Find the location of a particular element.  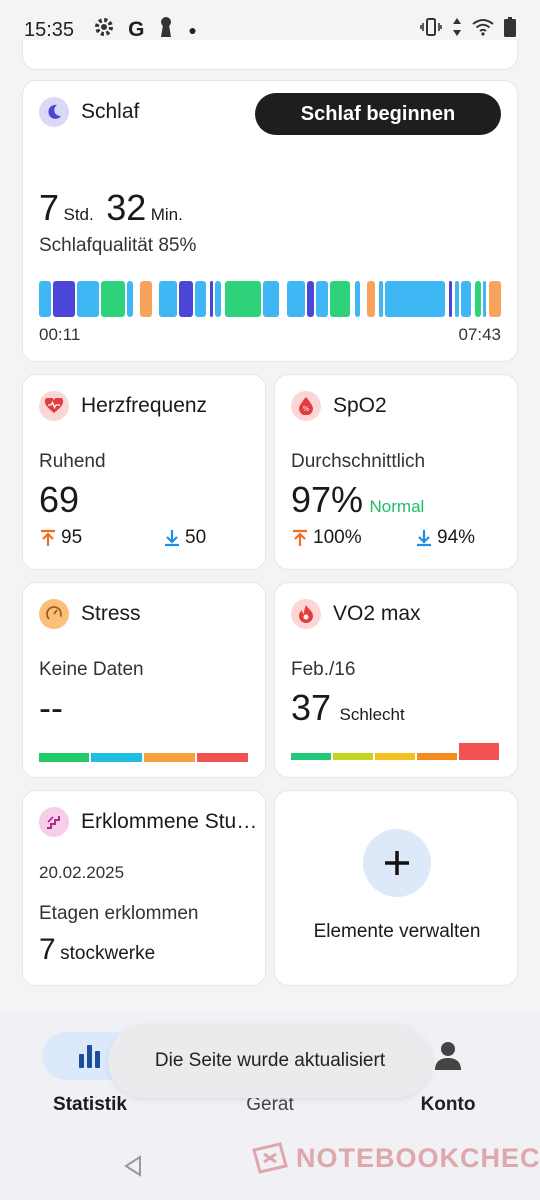

spo2-min: 94% is located at coordinates (445, 538).